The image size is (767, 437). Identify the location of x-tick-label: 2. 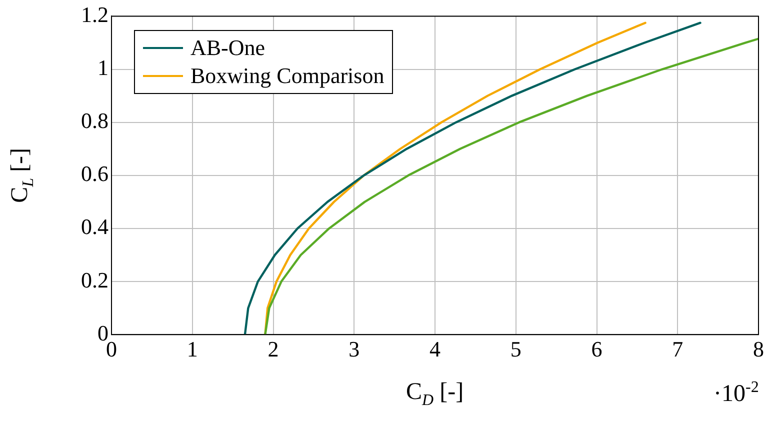
(273, 349).